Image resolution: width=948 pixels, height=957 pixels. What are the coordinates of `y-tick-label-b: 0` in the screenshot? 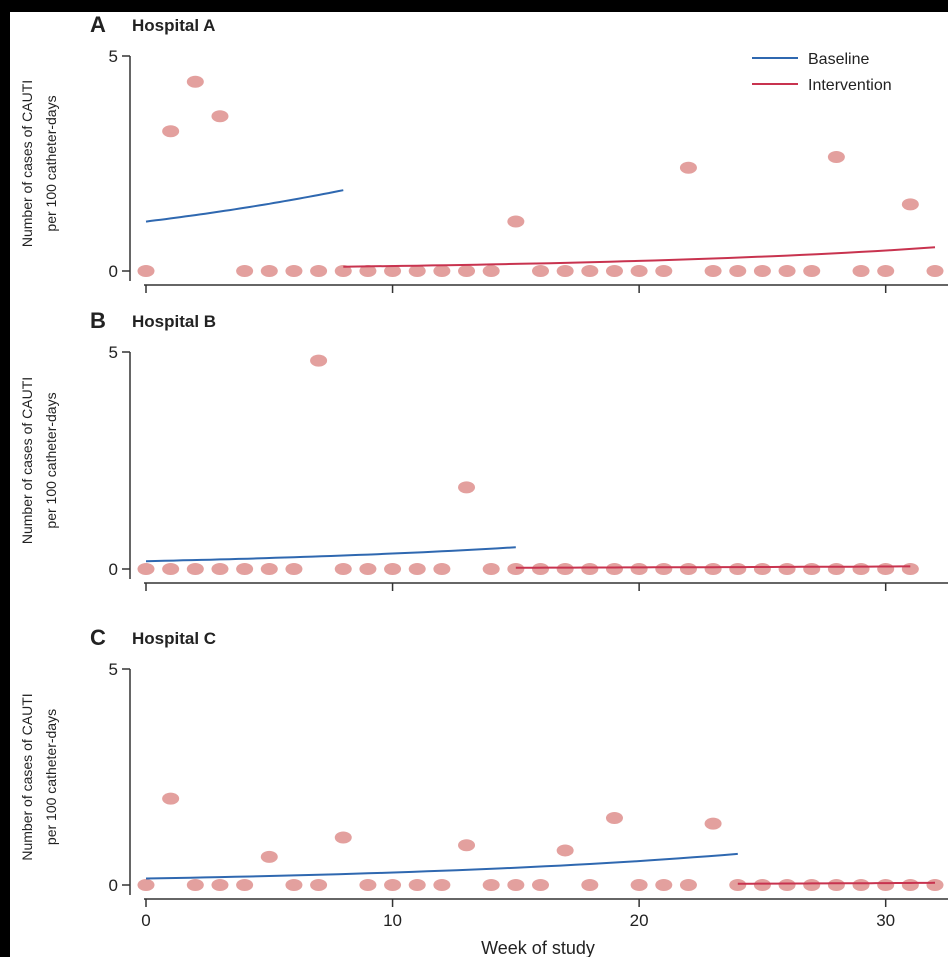 It's located at (113, 569).